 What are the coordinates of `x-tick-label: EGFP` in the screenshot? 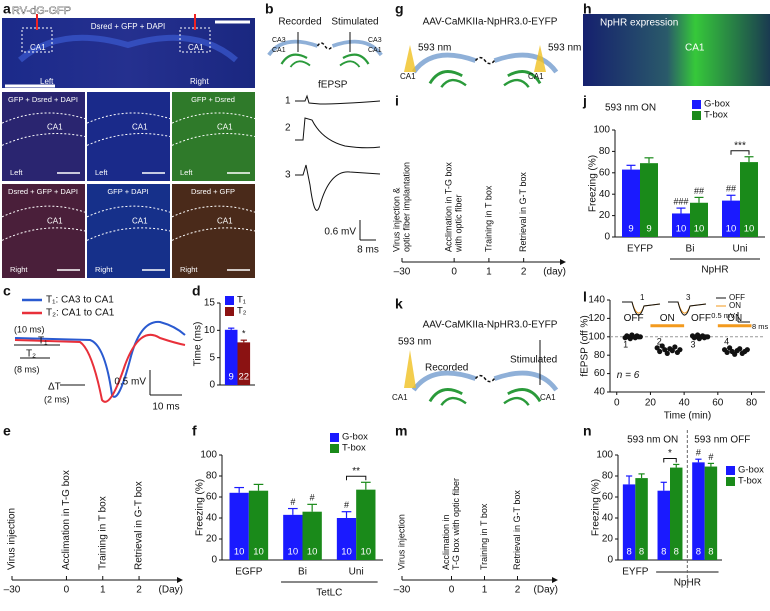 It's located at (249, 572).